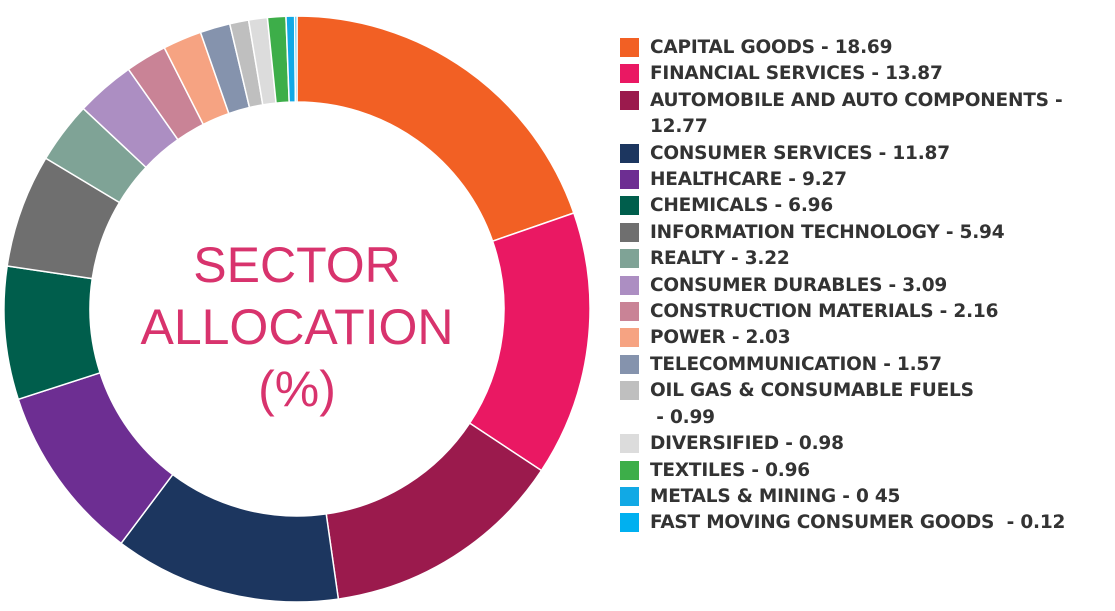 The image size is (1115, 611). Describe the element at coordinates (865, 471) in the screenshot. I see `legend-item: TEXTILES - 0.96` at that location.